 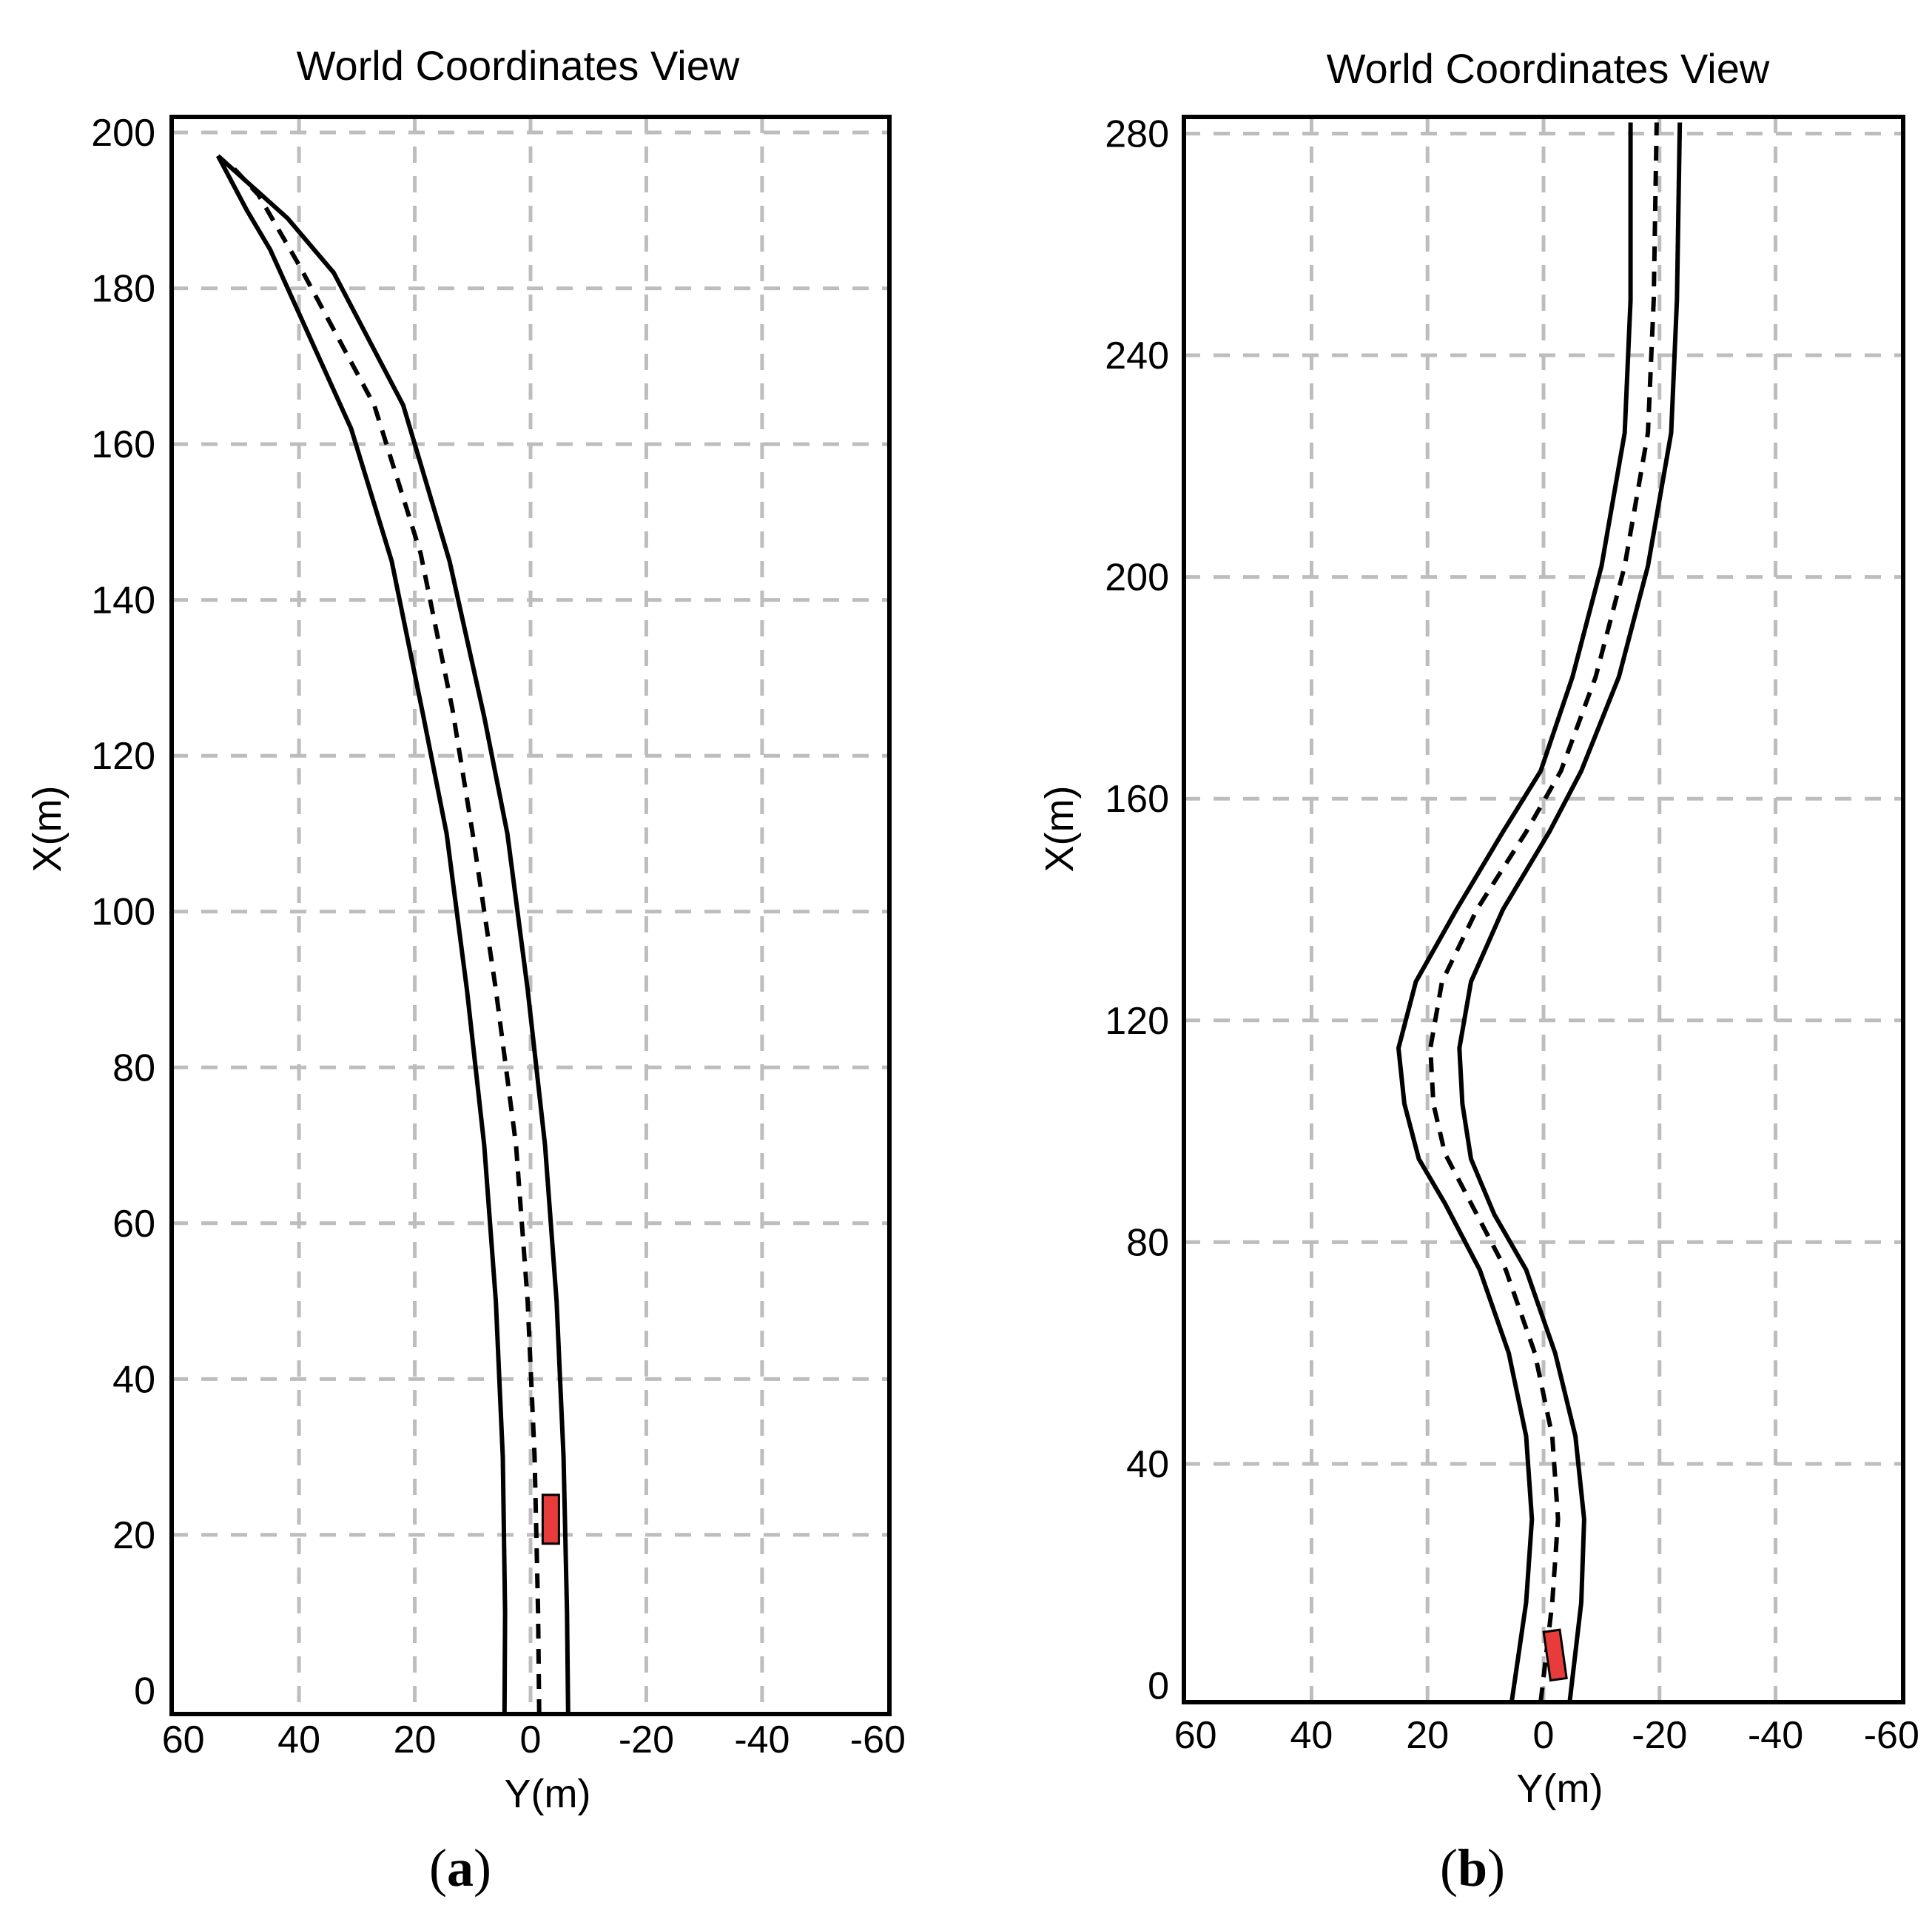 What do you see at coordinates (133, 1224) in the screenshot?
I see `y-tick-label: 60` at bounding box center [133, 1224].